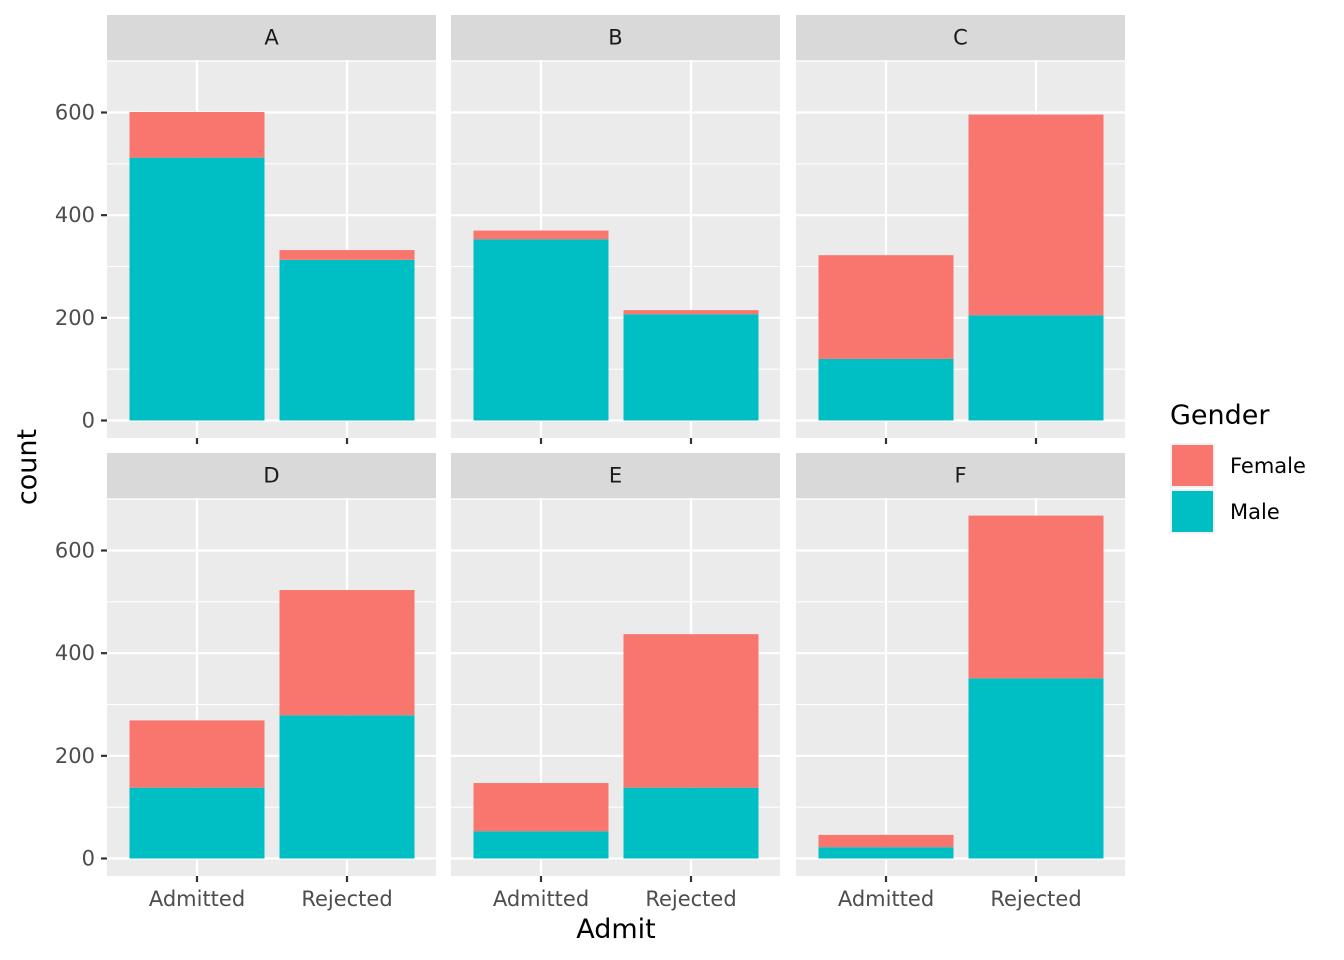  What do you see at coordinates (271, 664) in the screenshot?
I see `facet-panel-d: D` at bounding box center [271, 664].